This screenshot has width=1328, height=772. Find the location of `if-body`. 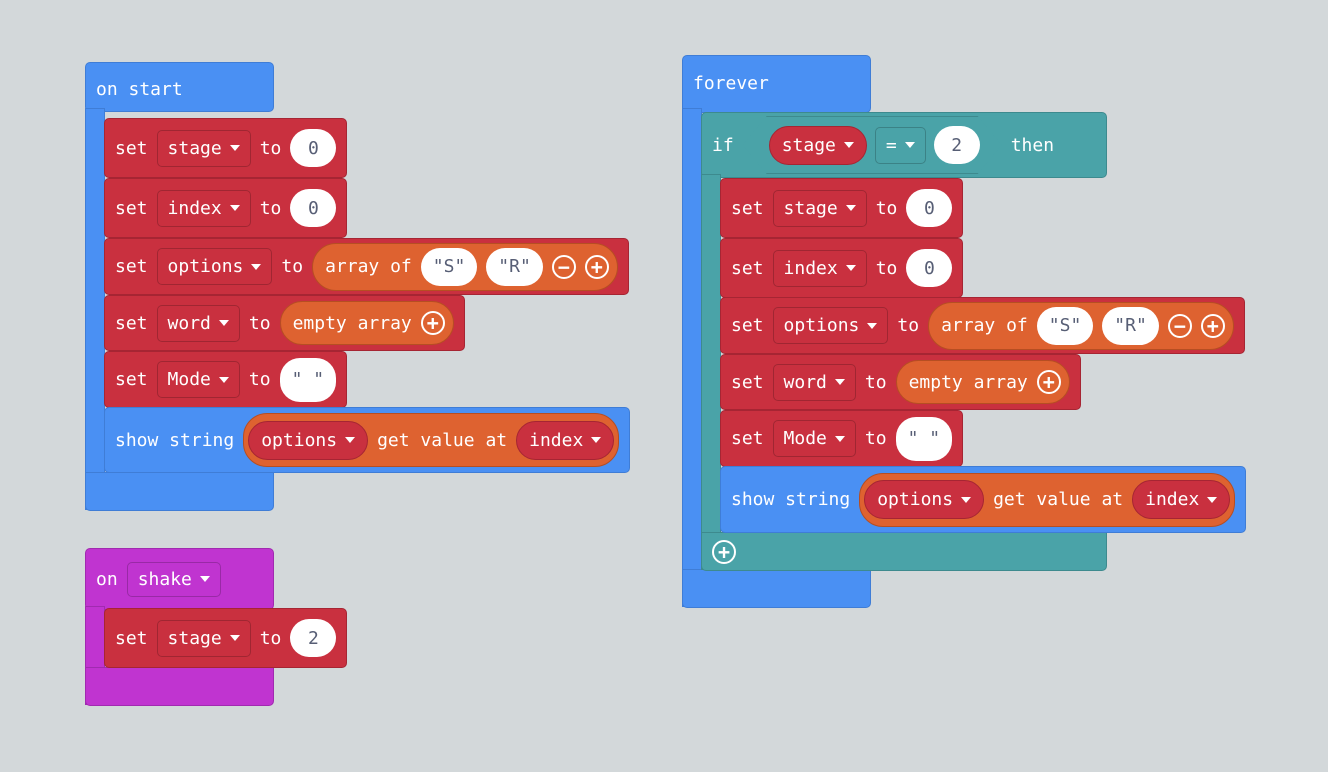

if-body is located at coordinates (711, 372).